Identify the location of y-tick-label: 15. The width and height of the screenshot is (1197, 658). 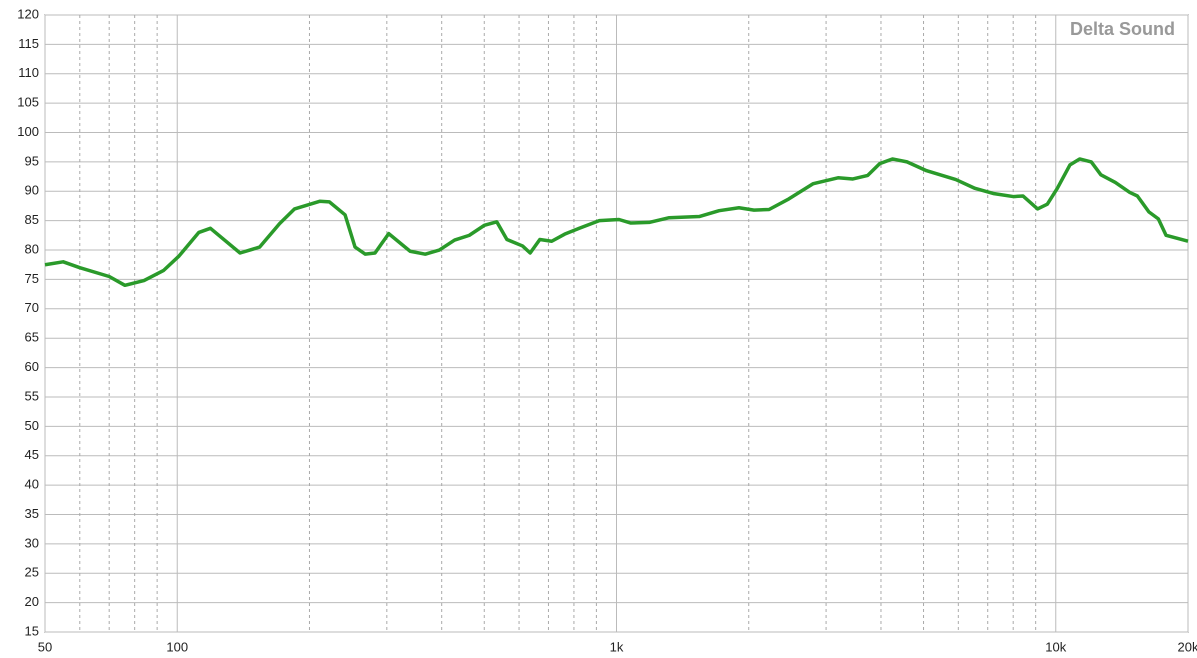
(32, 630).